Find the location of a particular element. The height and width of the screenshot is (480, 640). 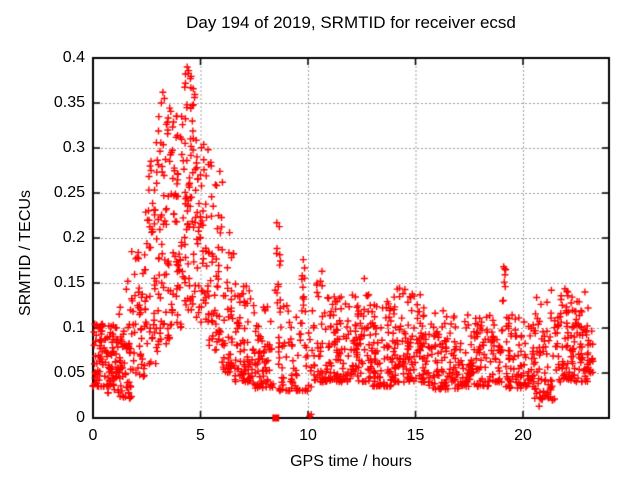

x-tick-label: 5 is located at coordinates (200, 435).